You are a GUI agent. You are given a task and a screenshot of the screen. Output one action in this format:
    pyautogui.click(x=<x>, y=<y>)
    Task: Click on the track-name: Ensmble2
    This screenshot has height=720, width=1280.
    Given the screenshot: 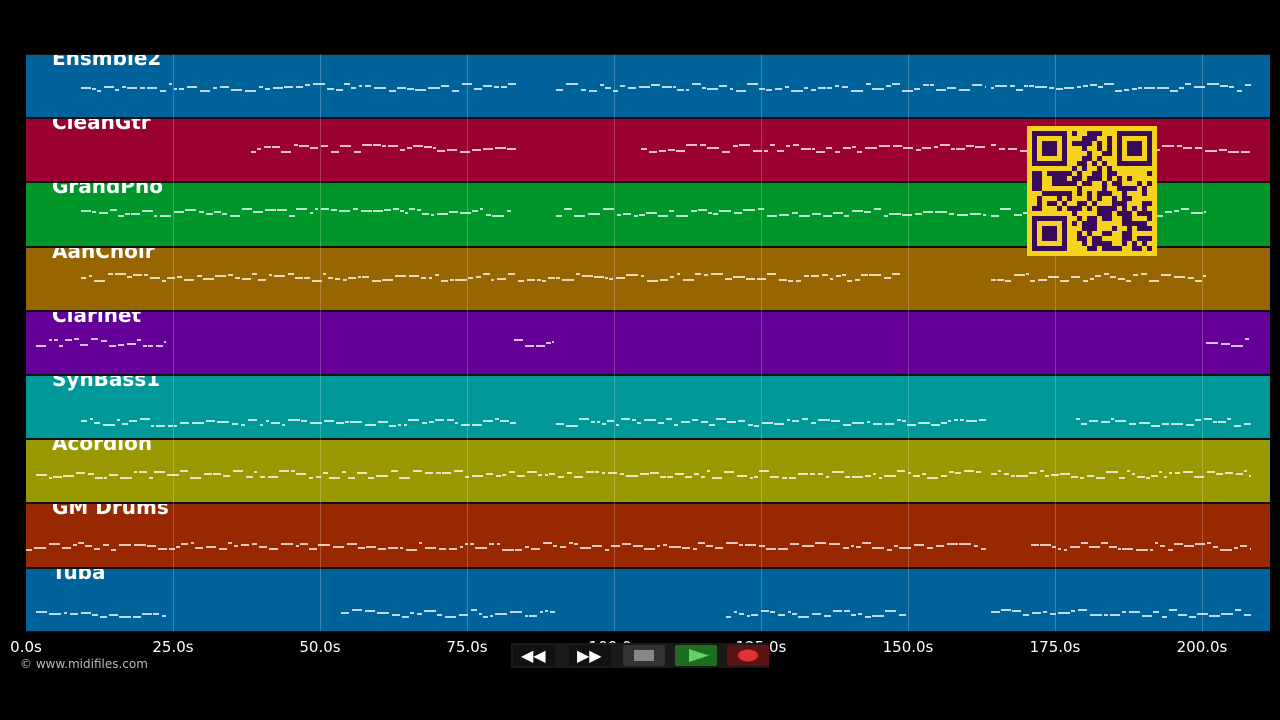 What is the action you would take?
    pyautogui.click(x=107, y=62)
    